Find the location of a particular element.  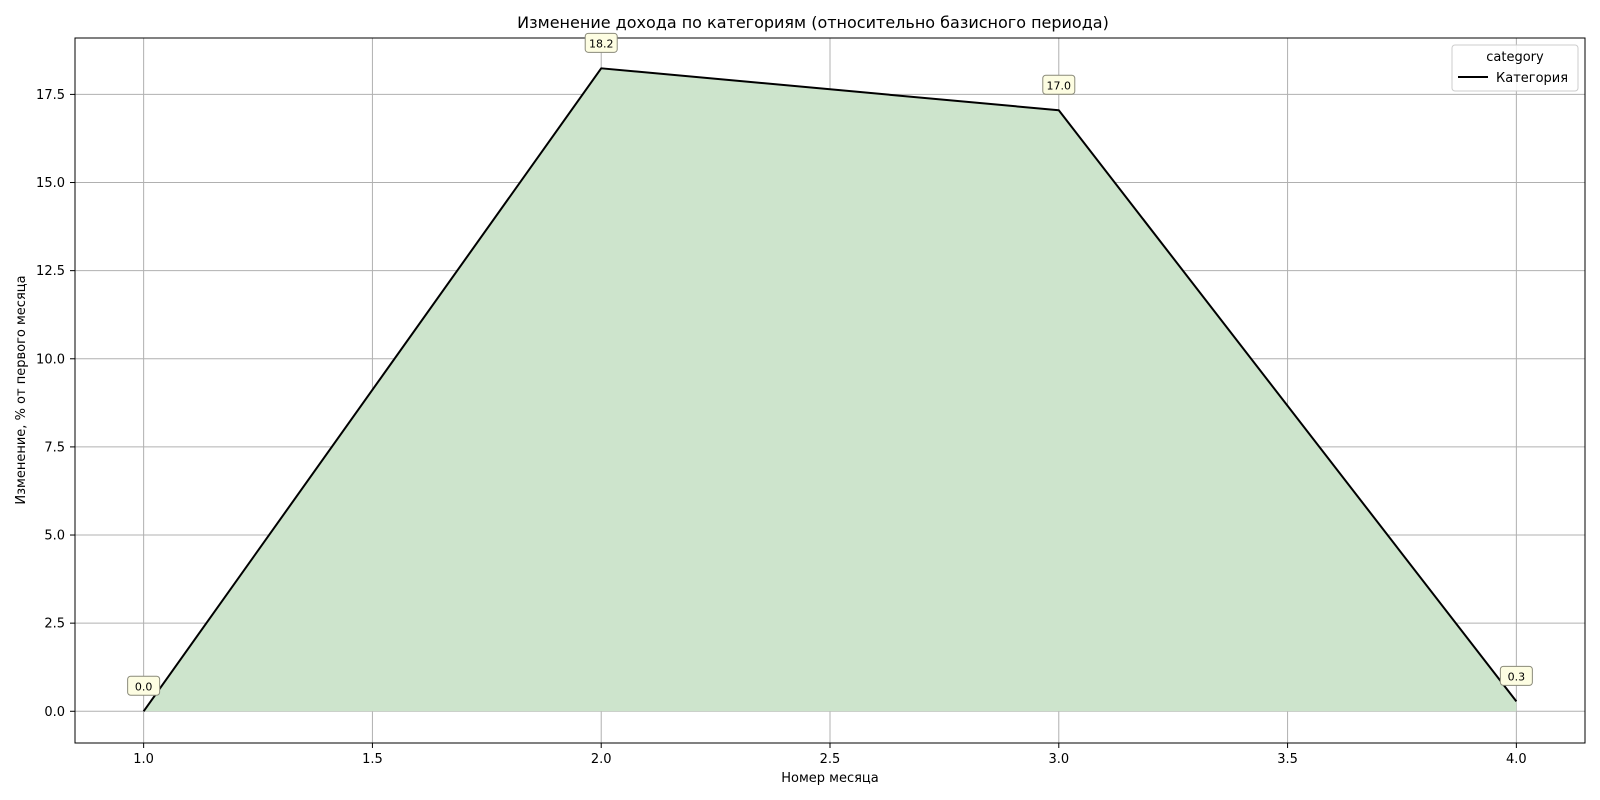

x-tick-label: 3.5 is located at coordinates (1287, 759).